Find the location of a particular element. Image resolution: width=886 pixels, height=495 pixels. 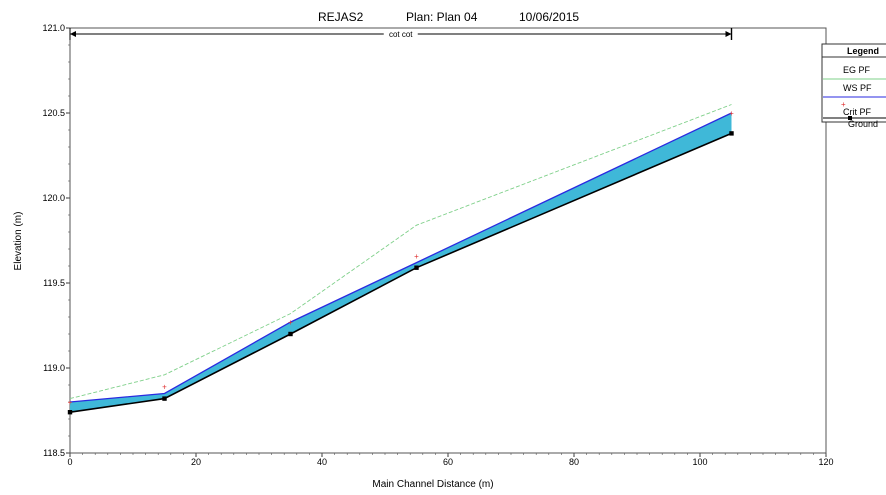

legend-marker-crit-pf: + is located at coordinates (843, 104).